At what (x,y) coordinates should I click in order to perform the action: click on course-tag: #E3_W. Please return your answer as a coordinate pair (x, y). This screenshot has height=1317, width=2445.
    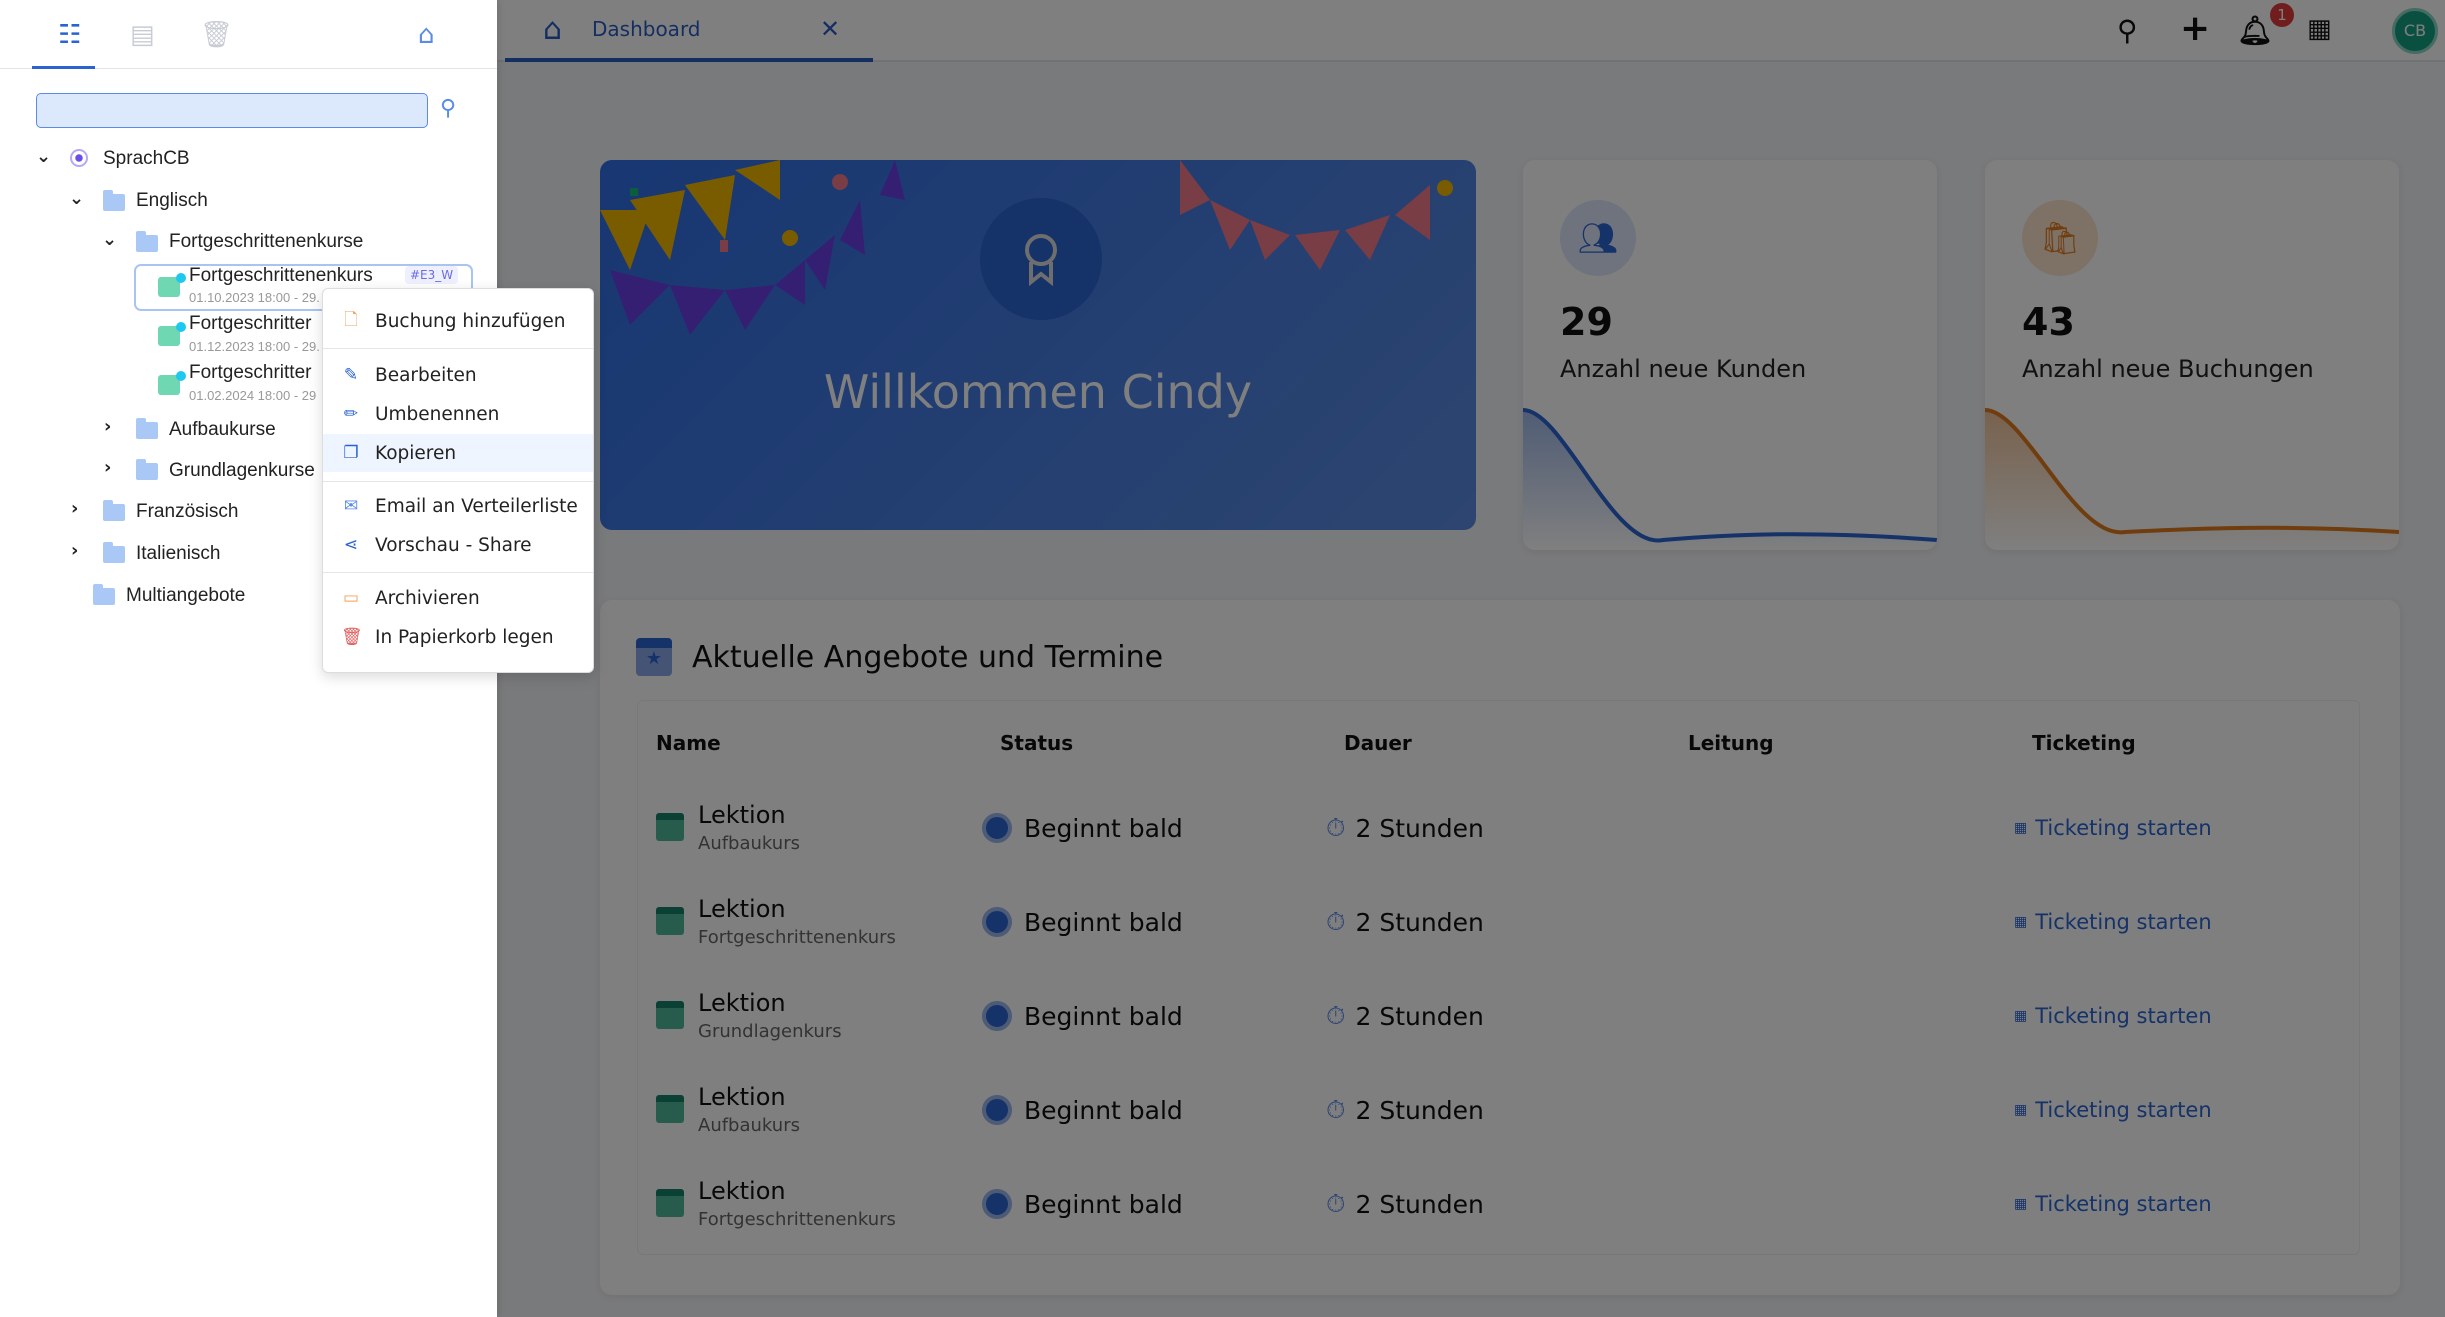
    Looking at the image, I should click on (432, 275).